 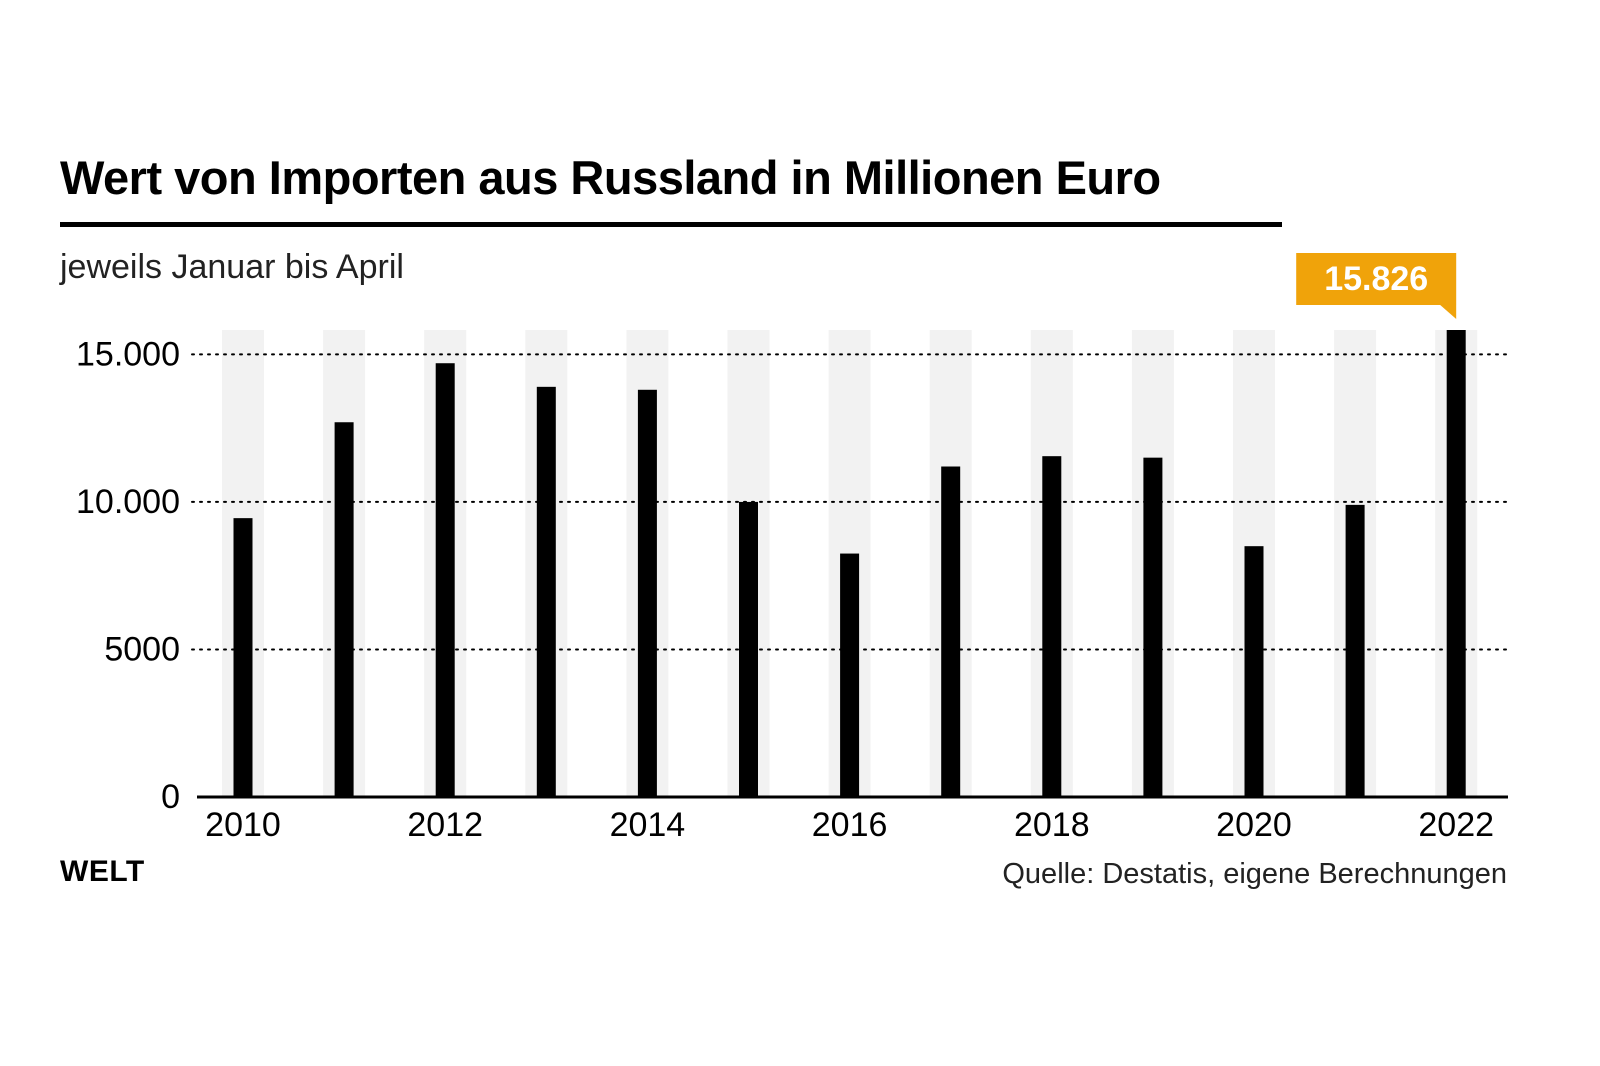 I want to click on x-tick-label-2018: 2018, so click(x=1052, y=825).